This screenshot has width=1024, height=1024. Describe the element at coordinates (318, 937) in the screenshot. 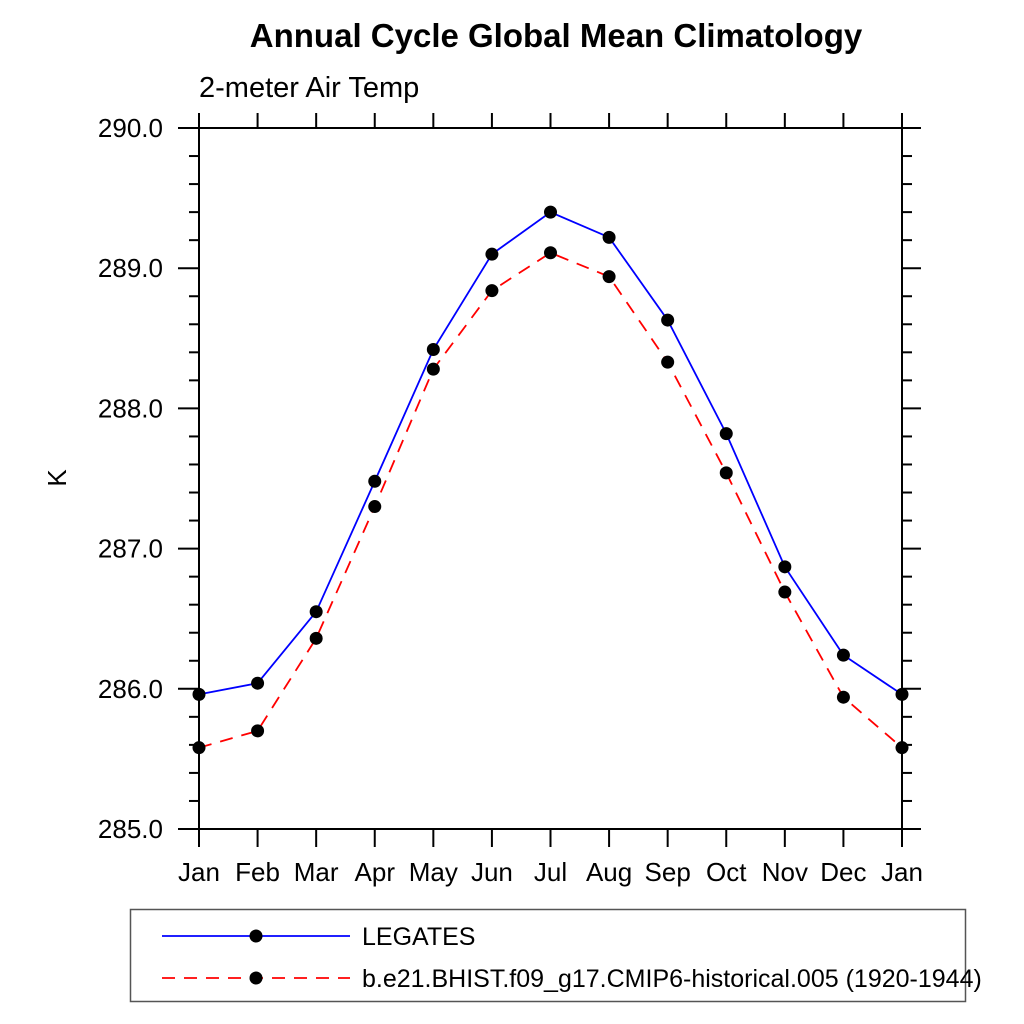

I see `legend-item-legates: LEGATES` at that location.